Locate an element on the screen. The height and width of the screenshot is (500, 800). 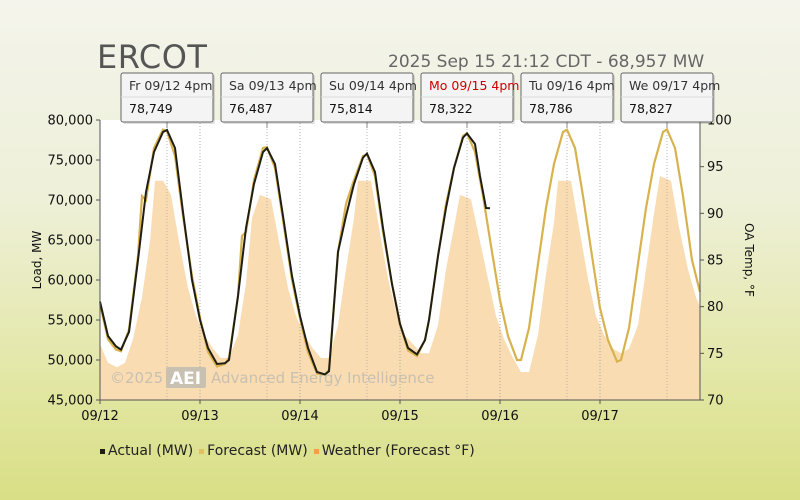
y2-tick-label: 85 is located at coordinates (715, 261).